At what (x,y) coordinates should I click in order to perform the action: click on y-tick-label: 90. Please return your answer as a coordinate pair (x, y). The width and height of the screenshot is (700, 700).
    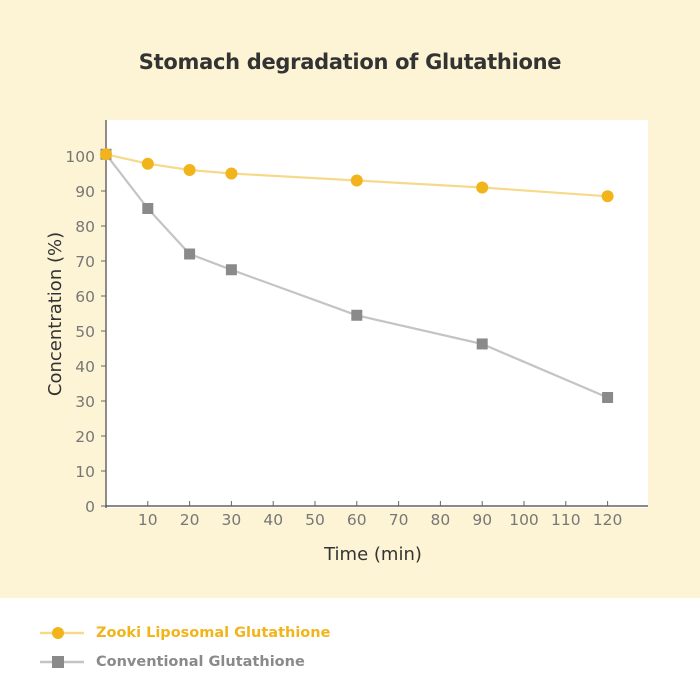
    Looking at the image, I should click on (85, 192).